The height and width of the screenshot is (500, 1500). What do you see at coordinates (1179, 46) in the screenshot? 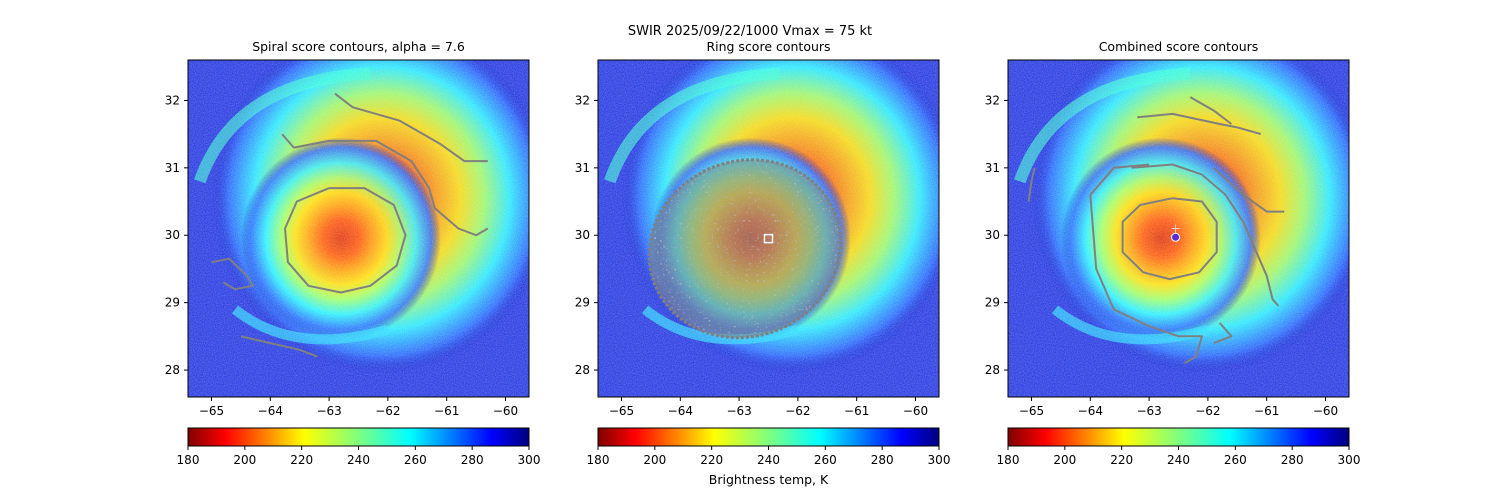
I see `panel-title: Combined score contours` at bounding box center [1179, 46].